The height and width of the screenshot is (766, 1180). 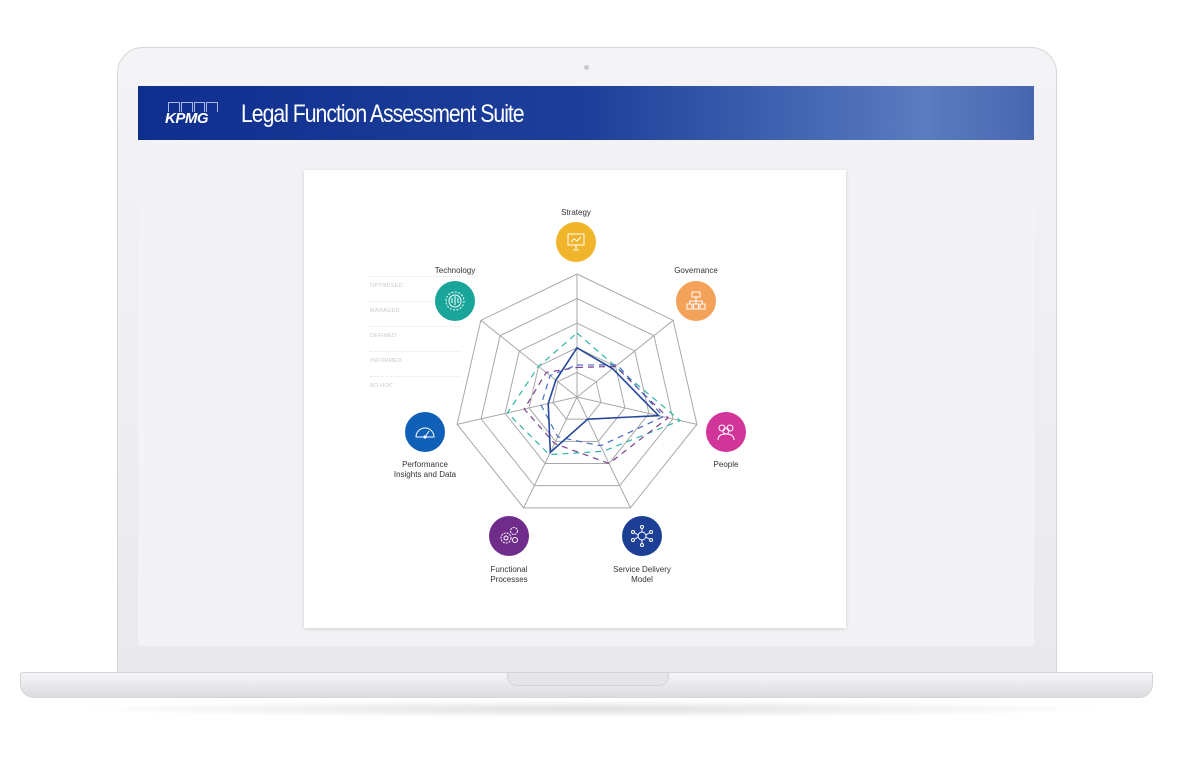 I want to click on series-3-line, so click(x=604, y=400).